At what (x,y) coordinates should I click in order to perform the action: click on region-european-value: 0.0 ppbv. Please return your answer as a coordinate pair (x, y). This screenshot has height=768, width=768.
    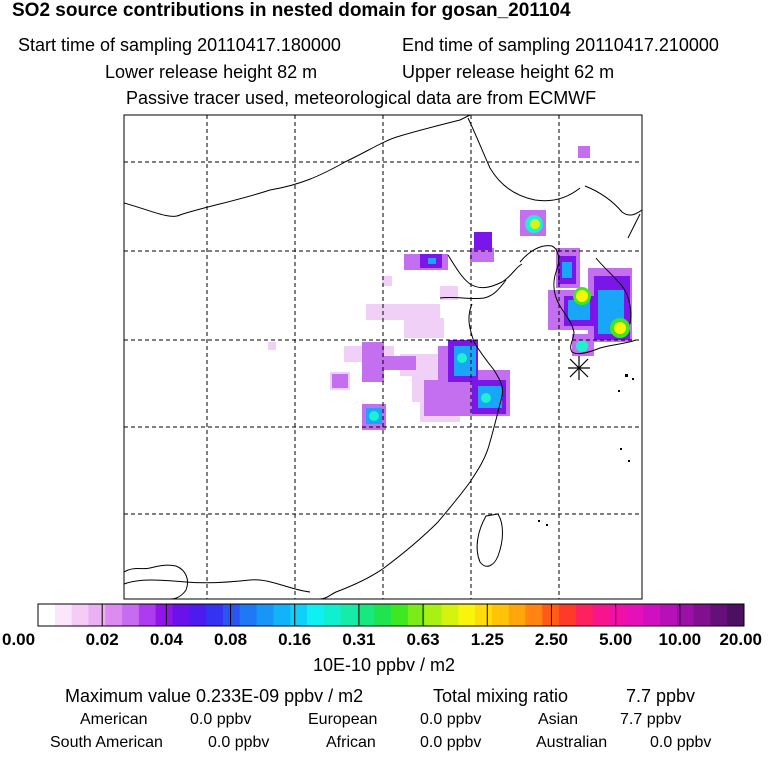
    Looking at the image, I should click on (451, 719).